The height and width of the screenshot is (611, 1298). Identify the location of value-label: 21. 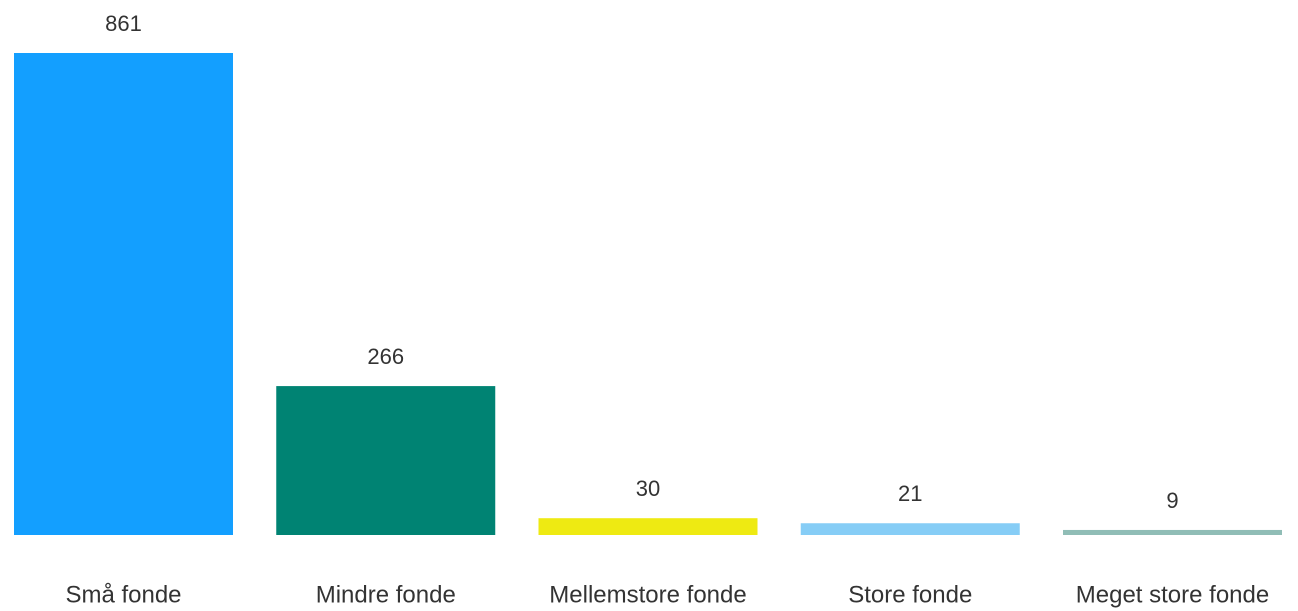
(910, 493).